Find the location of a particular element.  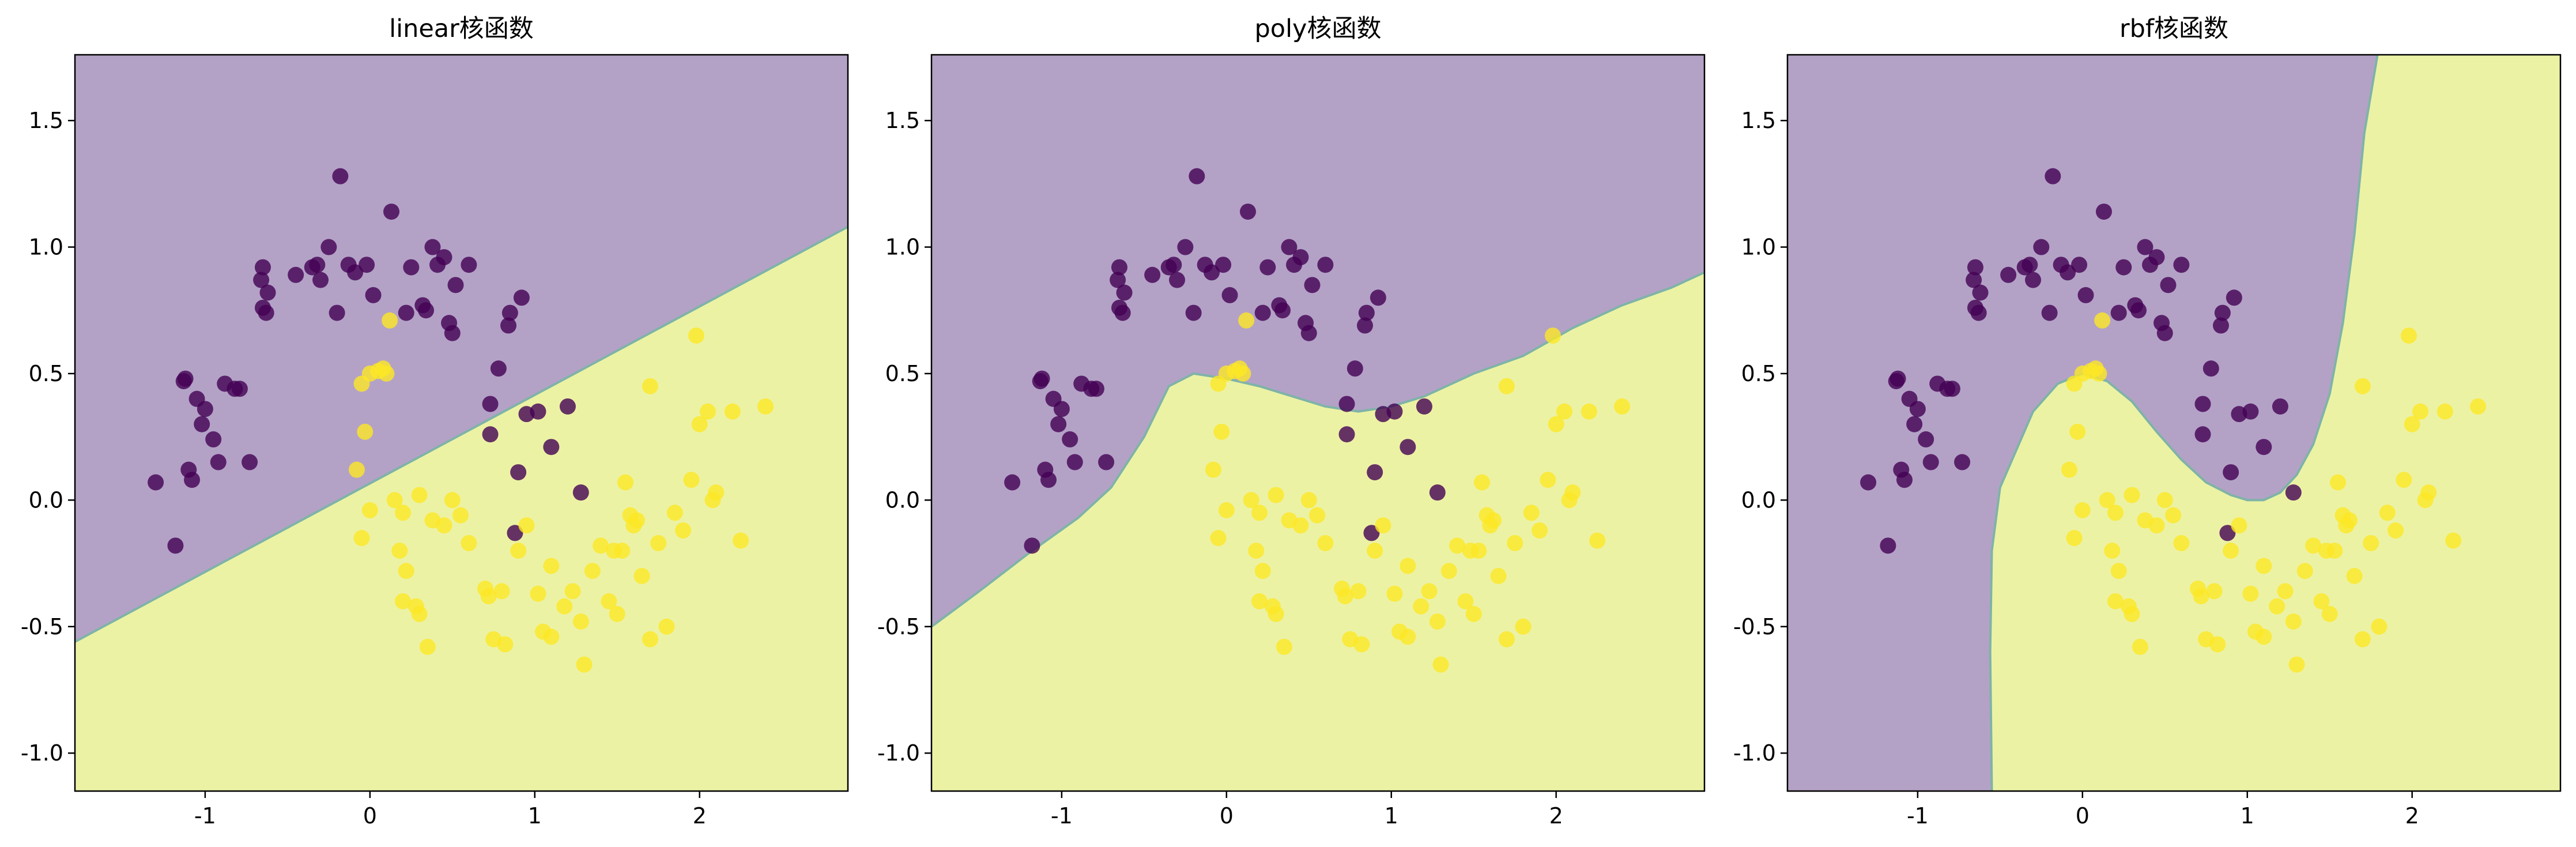

y-tick-label: 1.0 is located at coordinates (902, 247).